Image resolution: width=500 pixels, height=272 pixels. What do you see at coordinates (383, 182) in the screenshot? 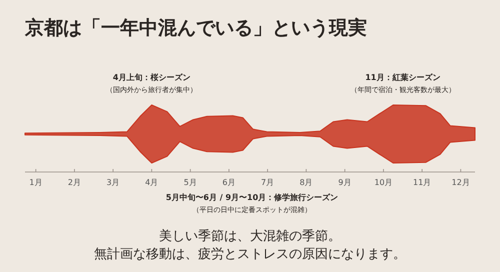
I see `x-tick-label: 10月` at bounding box center [383, 182].